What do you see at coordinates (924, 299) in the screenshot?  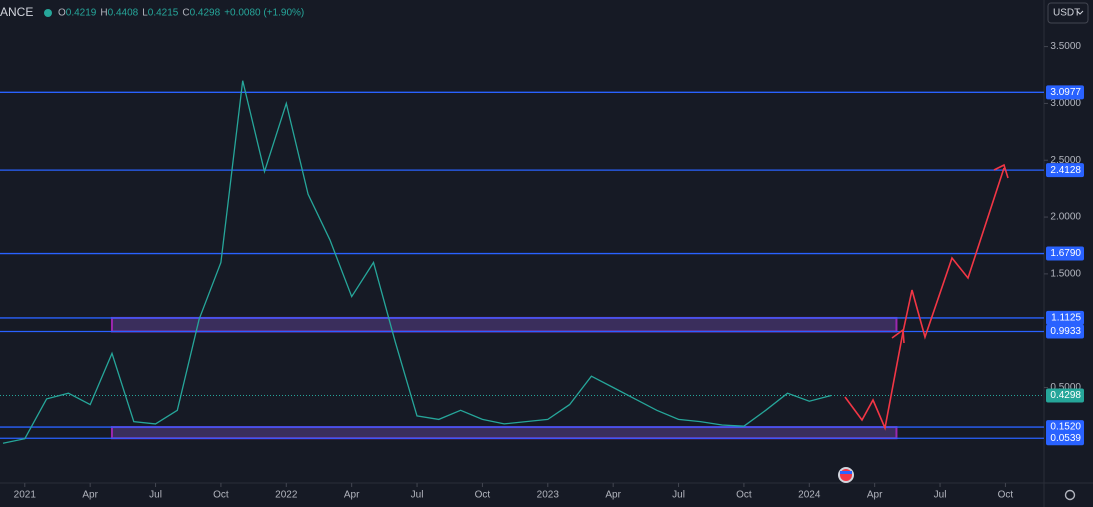 I see `projection-path` at bounding box center [924, 299].